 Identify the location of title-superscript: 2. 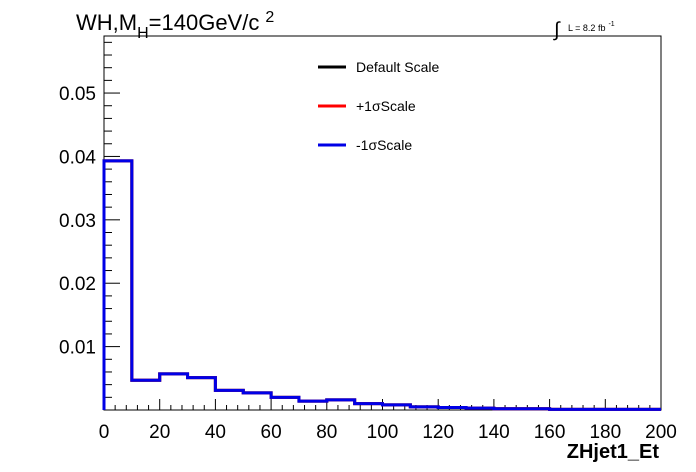
(269, 17).